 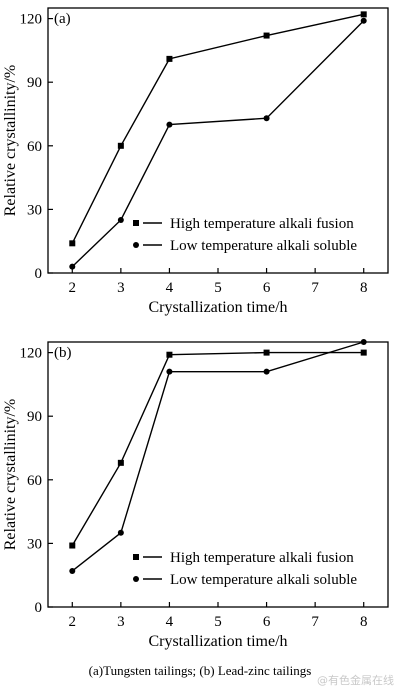 I want to click on panel-a-xtick-label: 3, so click(x=121, y=288).